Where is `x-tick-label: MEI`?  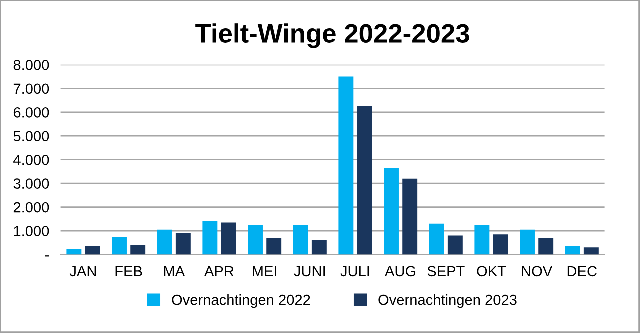 x-tick-label: MEI is located at coordinates (264, 271).